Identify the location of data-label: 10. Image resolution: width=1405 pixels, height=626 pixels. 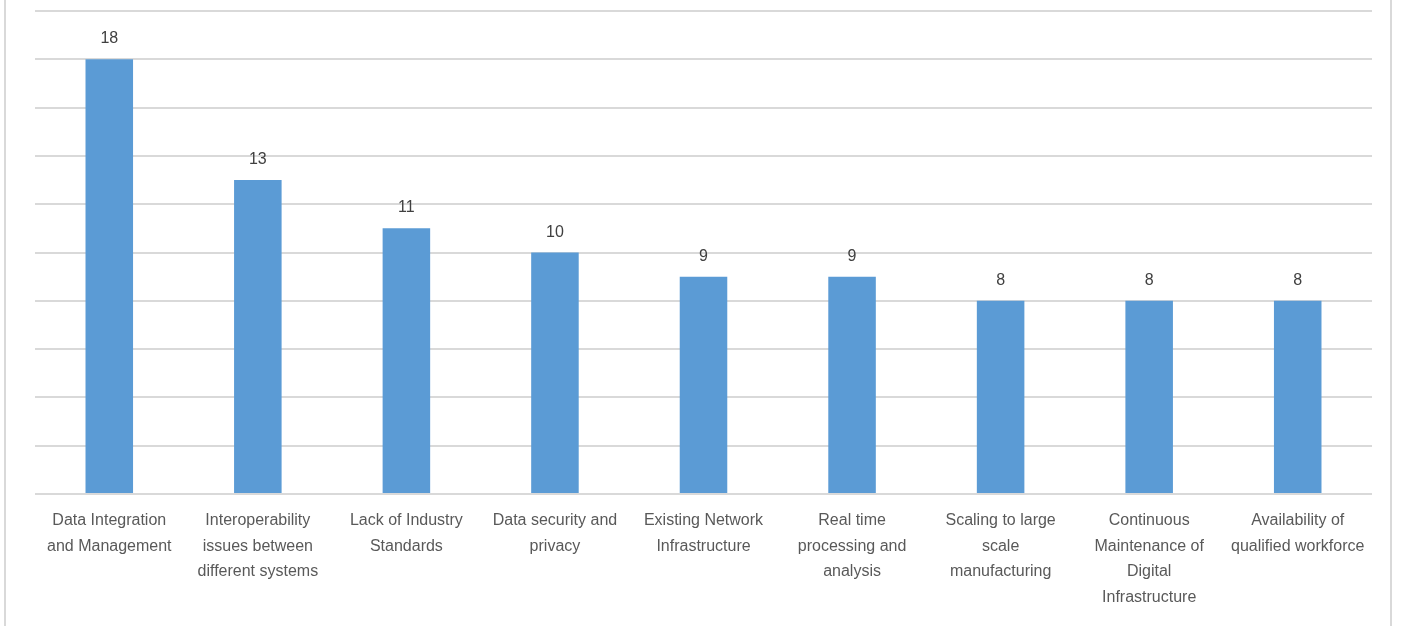
(555, 231).